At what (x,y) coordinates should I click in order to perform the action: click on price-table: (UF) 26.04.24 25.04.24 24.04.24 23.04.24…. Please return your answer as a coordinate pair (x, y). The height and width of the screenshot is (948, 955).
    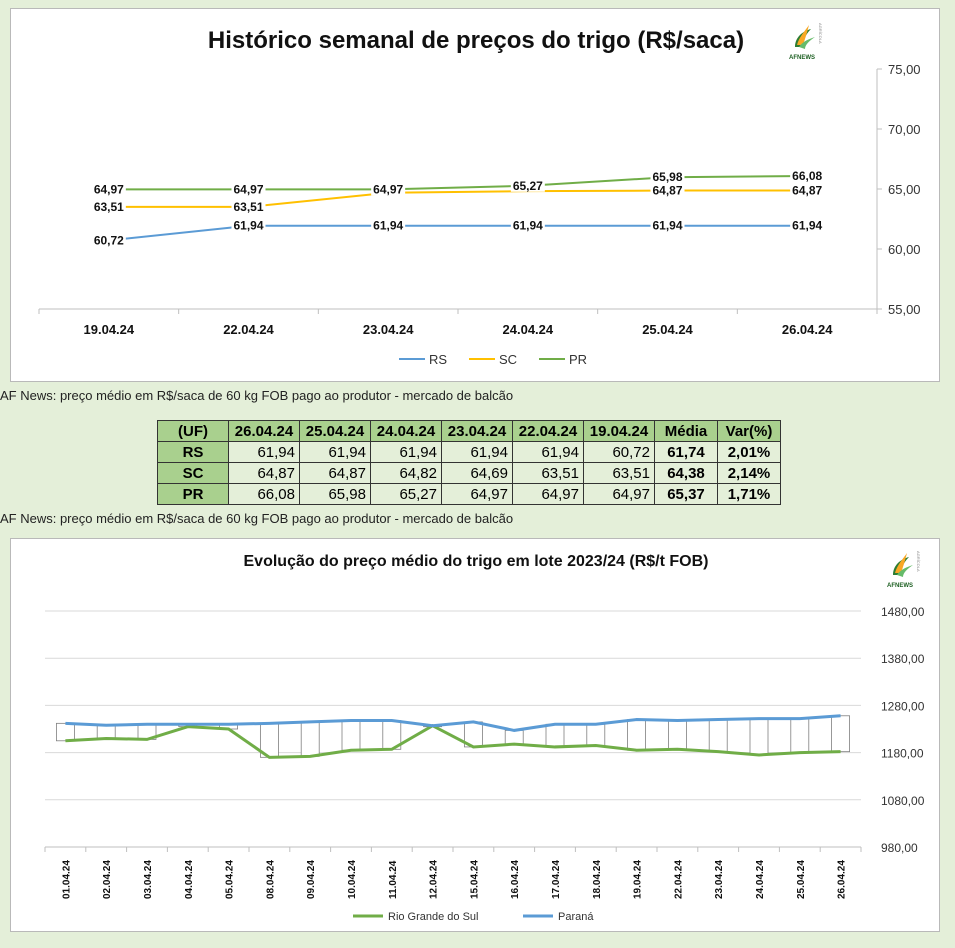
    Looking at the image, I should click on (469, 462).